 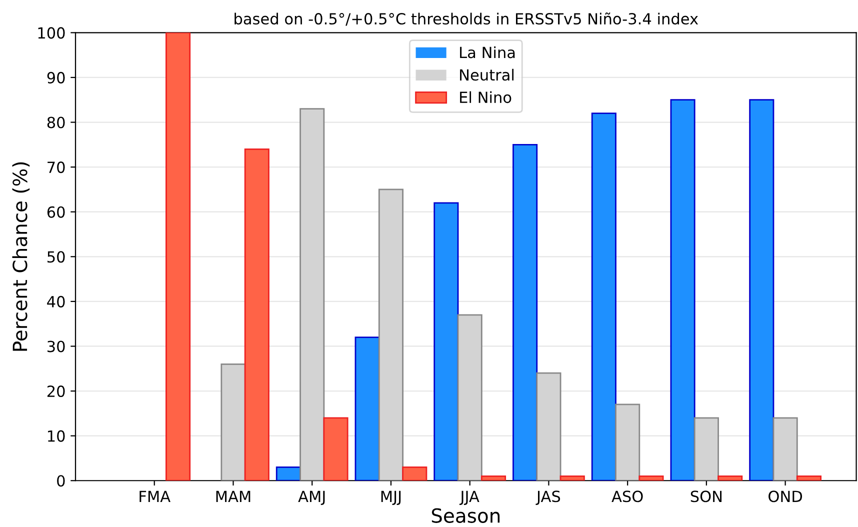 I want to click on legend-label: El Nino, so click(x=486, y=97).